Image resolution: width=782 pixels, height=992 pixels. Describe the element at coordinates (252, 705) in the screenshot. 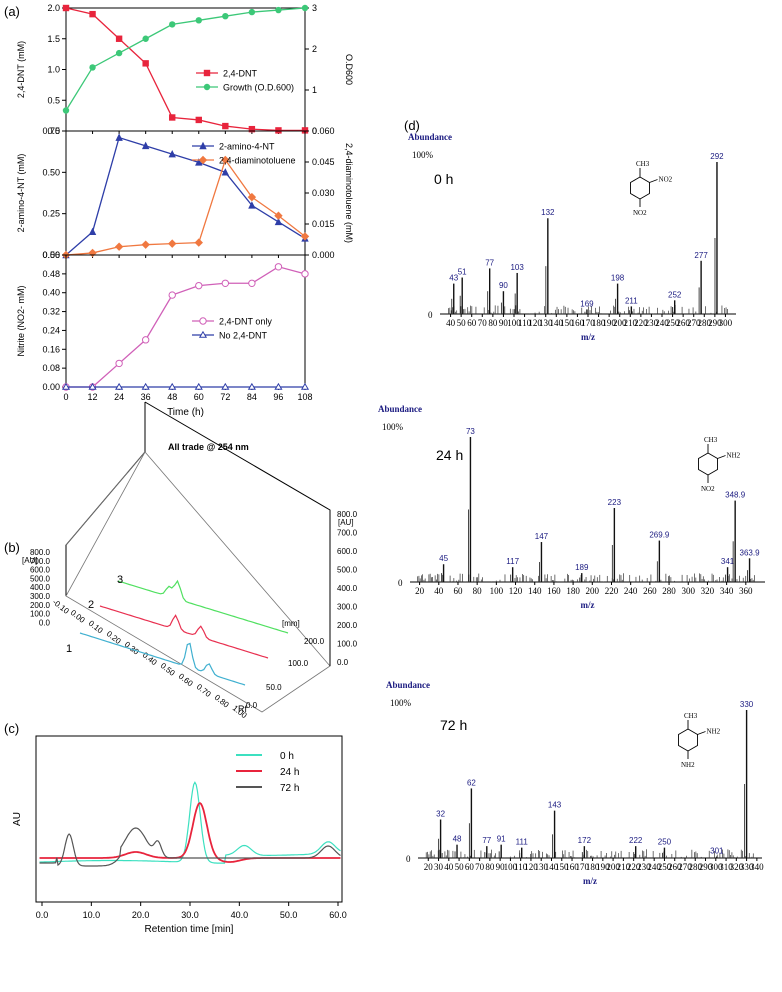

I see `mm-tick-label: 0.0` at that location.